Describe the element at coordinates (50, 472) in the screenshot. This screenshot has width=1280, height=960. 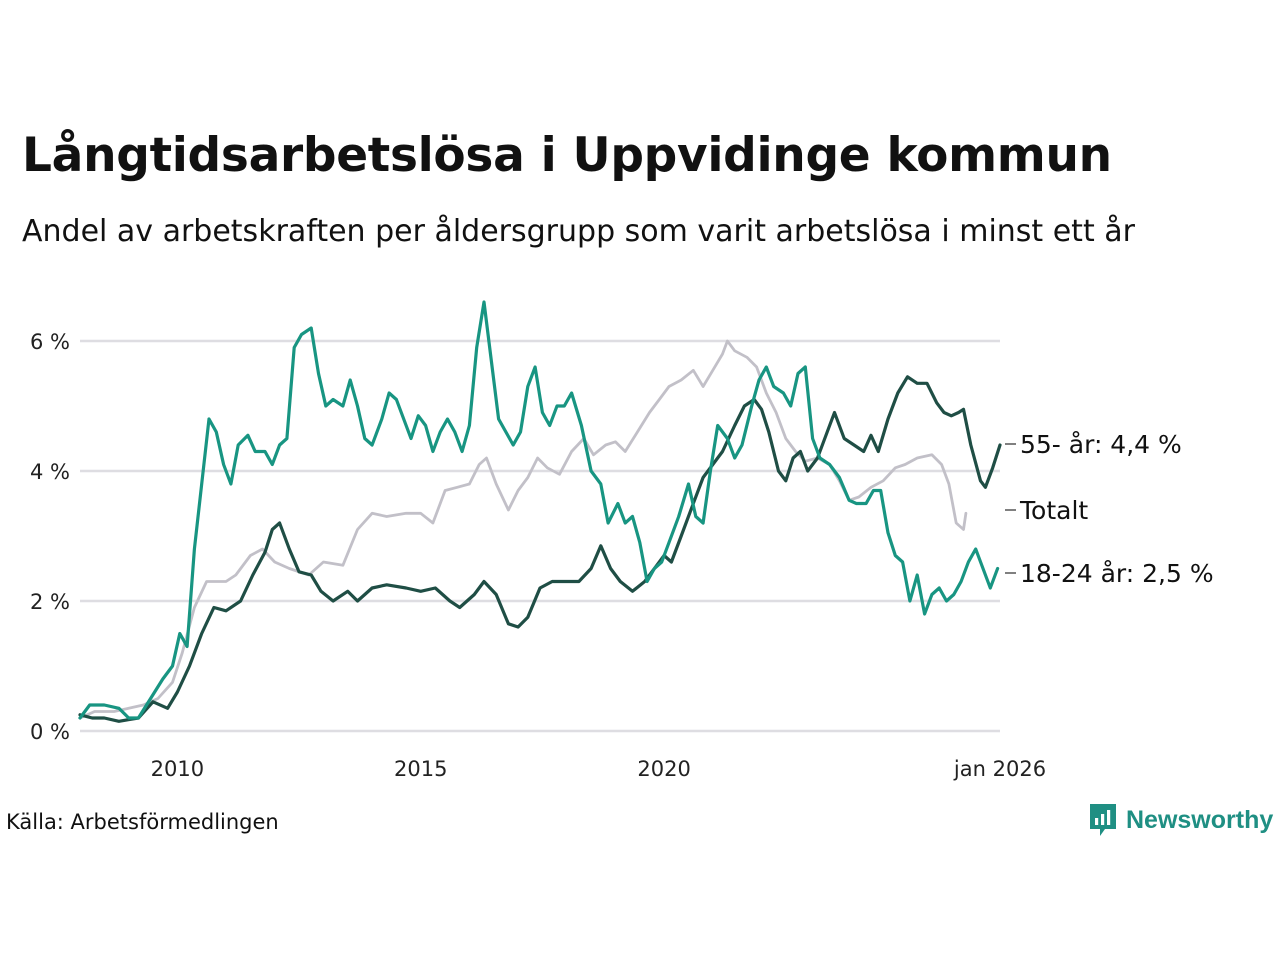
I see `y-tick-label: 4 %` at that location.